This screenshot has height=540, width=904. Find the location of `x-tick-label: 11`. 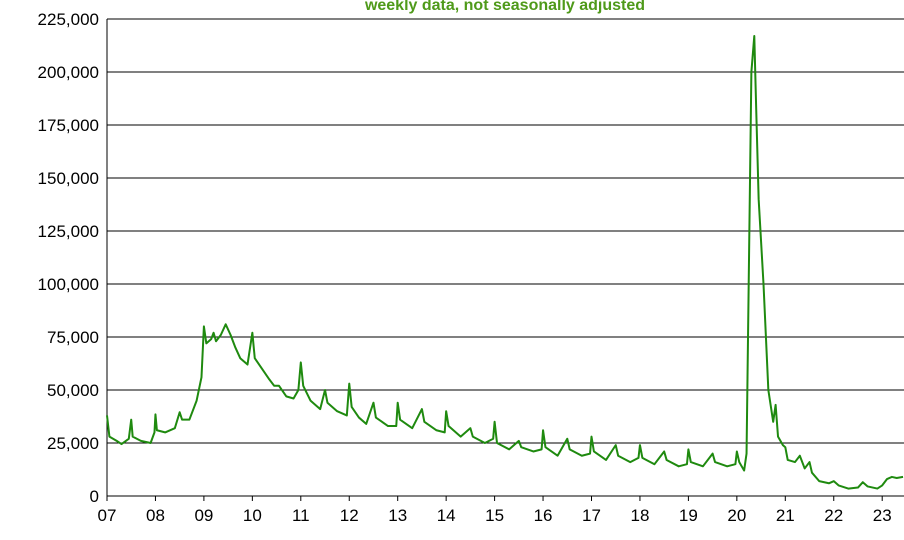

x-tick-label: 11 is located at coordinates (301, 515).